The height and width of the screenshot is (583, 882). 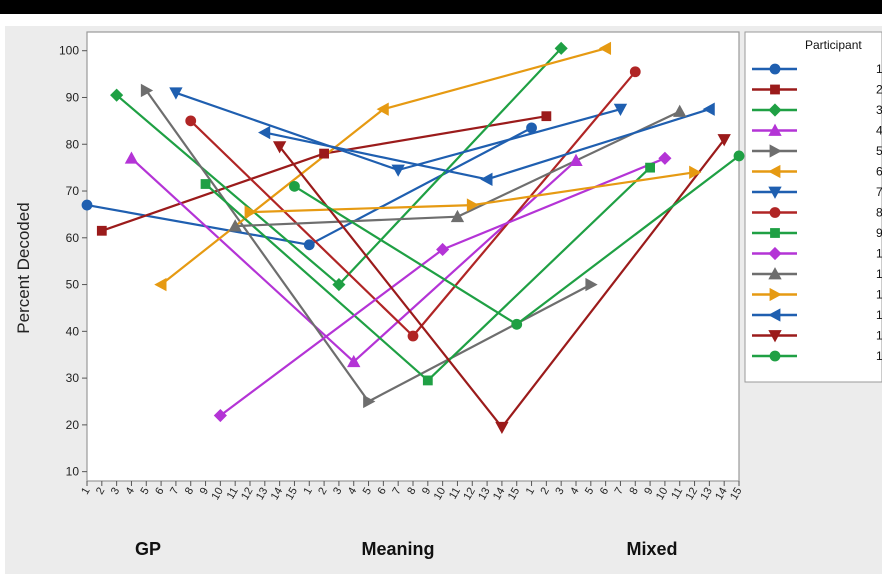 I want to click on y-tick-label: 10, so click(x=73, y=472).